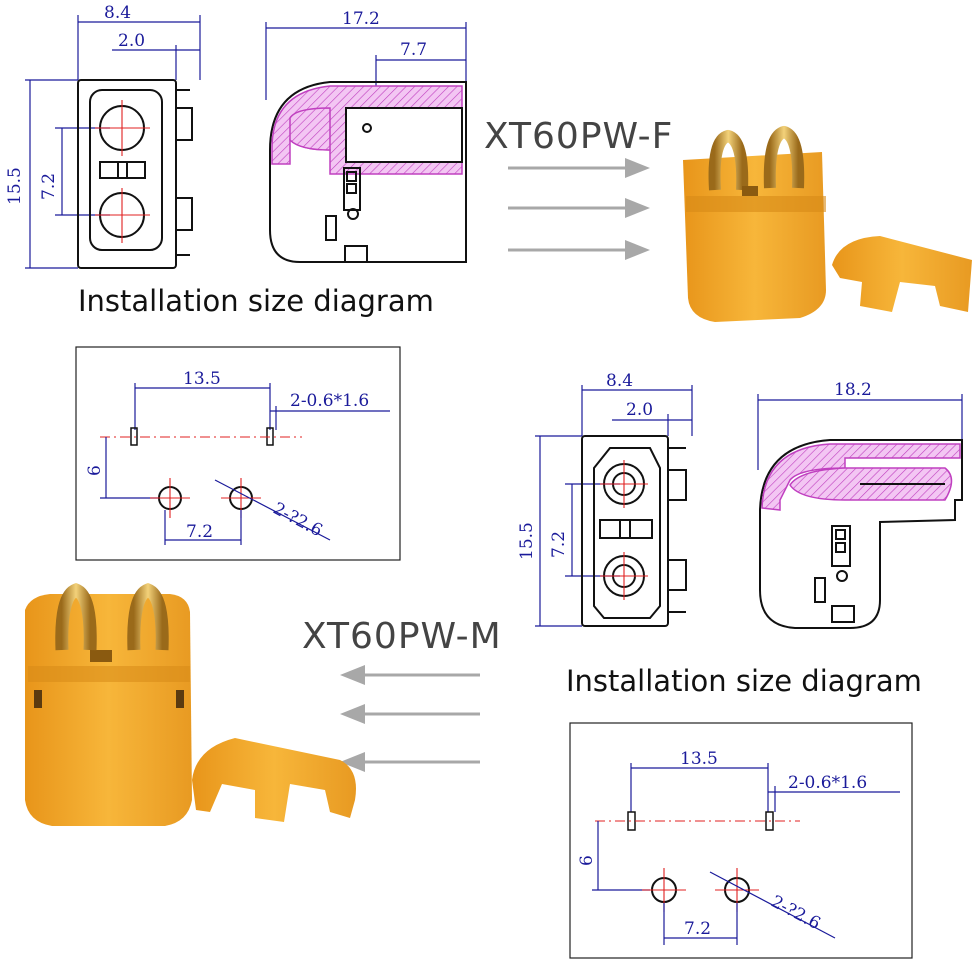 The height and width of the screenshot is (963, 978). I want to click on dim-height-top: 15.5, so click(15, 186).